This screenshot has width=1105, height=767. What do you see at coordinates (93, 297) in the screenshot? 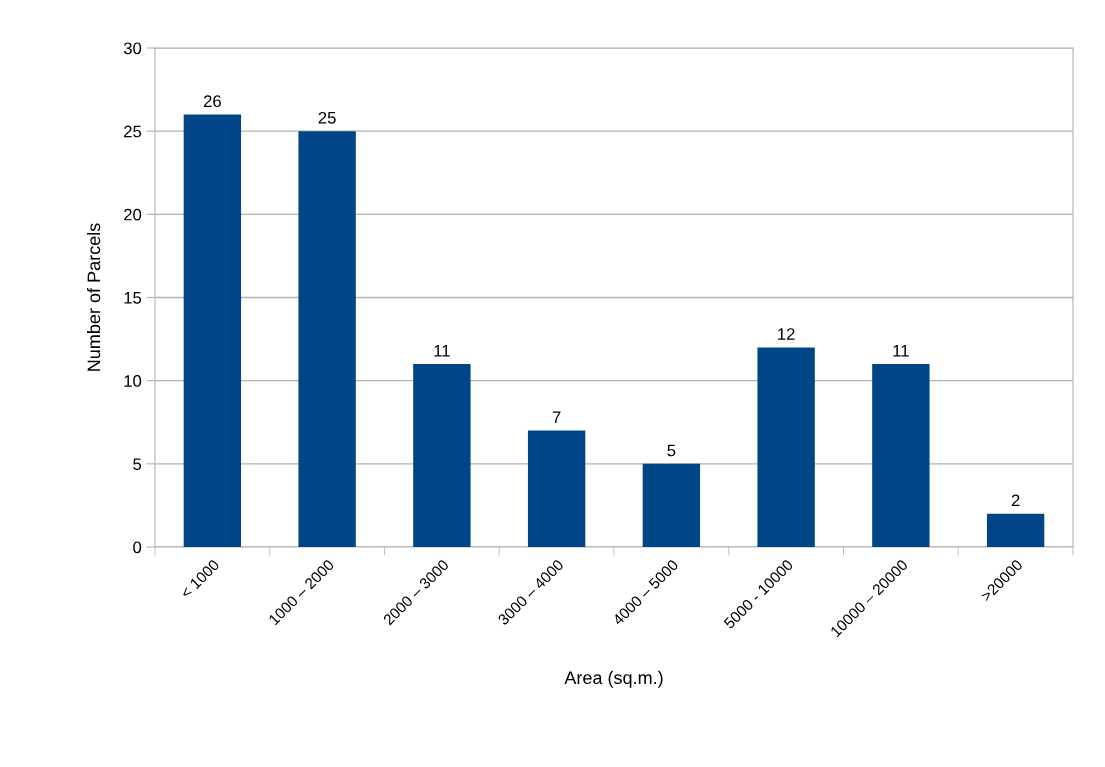
I see `y-axis-title: Number of Parcels` at bounding box center [93, 297].